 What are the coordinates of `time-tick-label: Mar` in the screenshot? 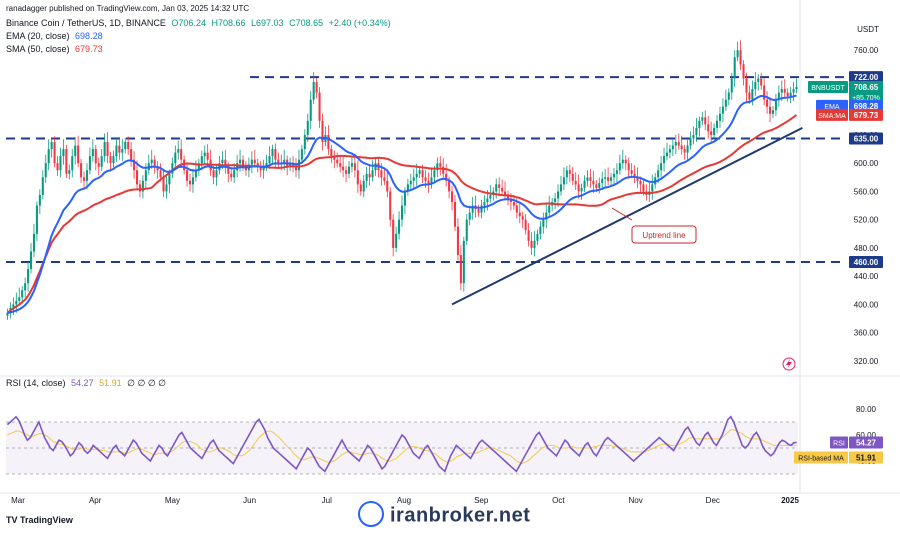 It's located at (18, 500).